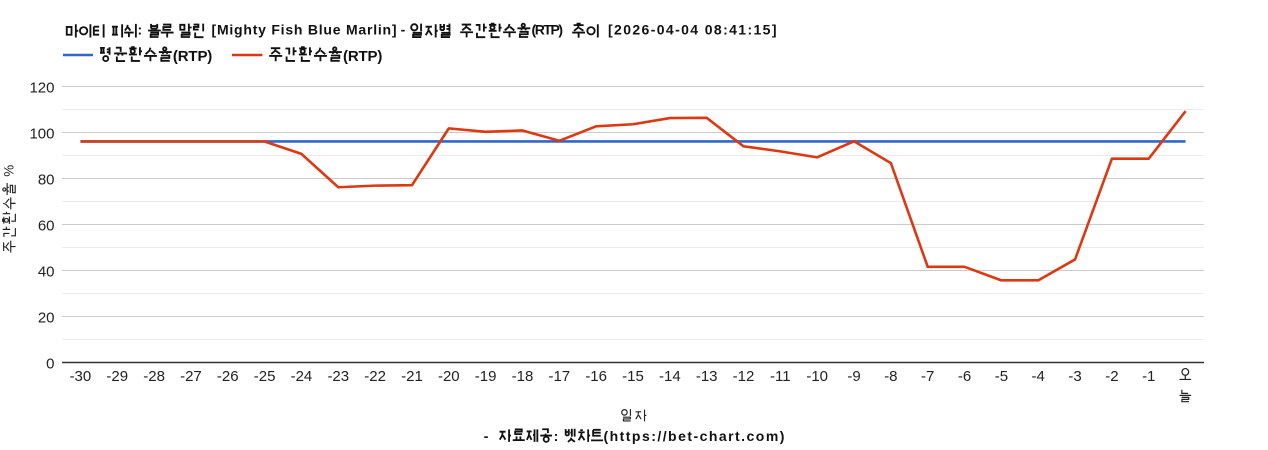 The height and width of the screenshot is (450, 1268). What do you see at coordinates (694, 436) in the screenshot?
I see `svg-text: (https://bet-chart.com)` at bounding box center [694, 436].